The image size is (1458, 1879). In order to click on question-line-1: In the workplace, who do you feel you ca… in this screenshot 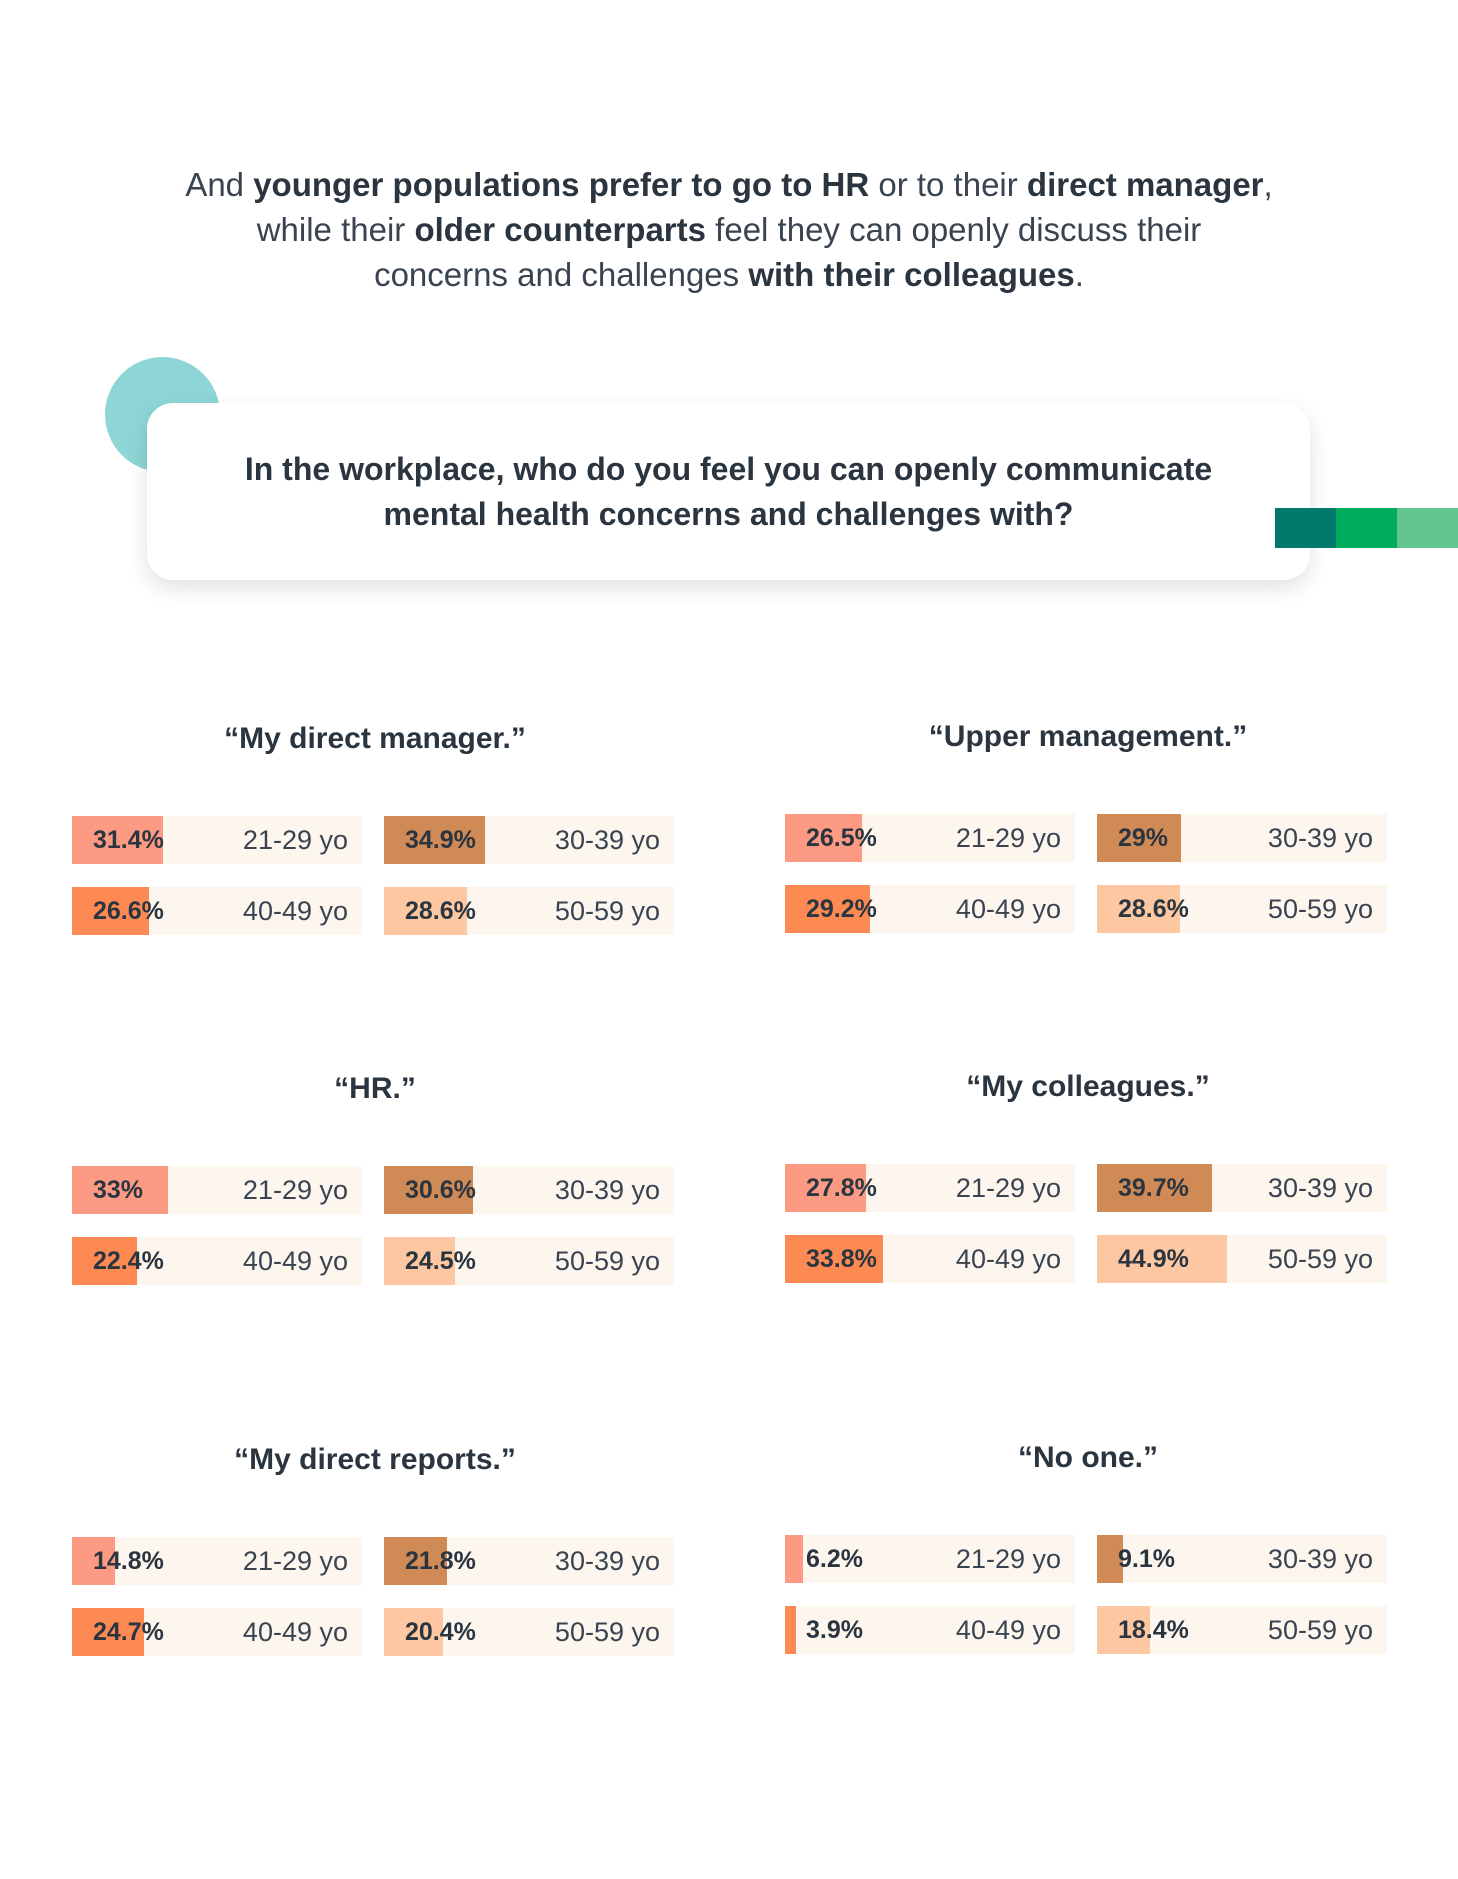, I will do `click(728, 468)`.